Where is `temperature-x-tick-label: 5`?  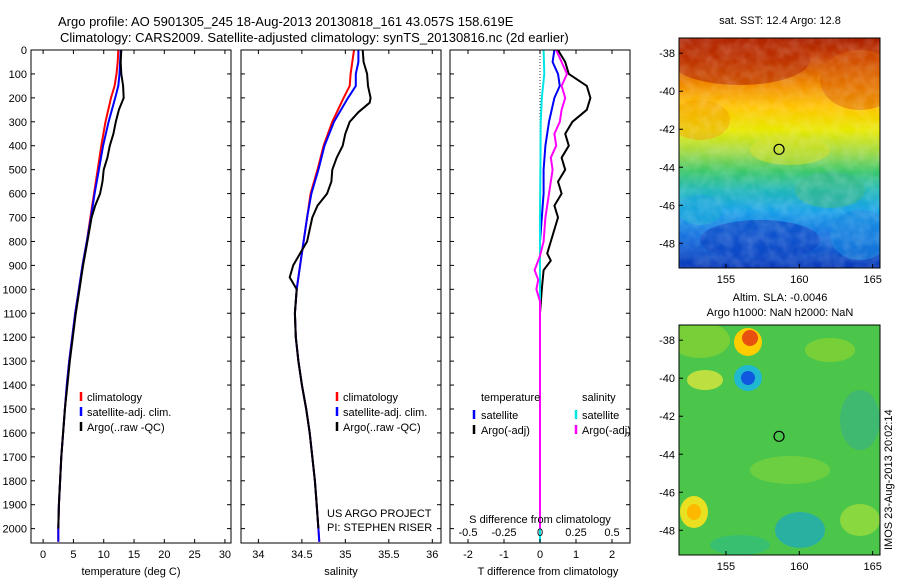 temperature-x-tick-label: 5 is located at coordinates (73, 555).